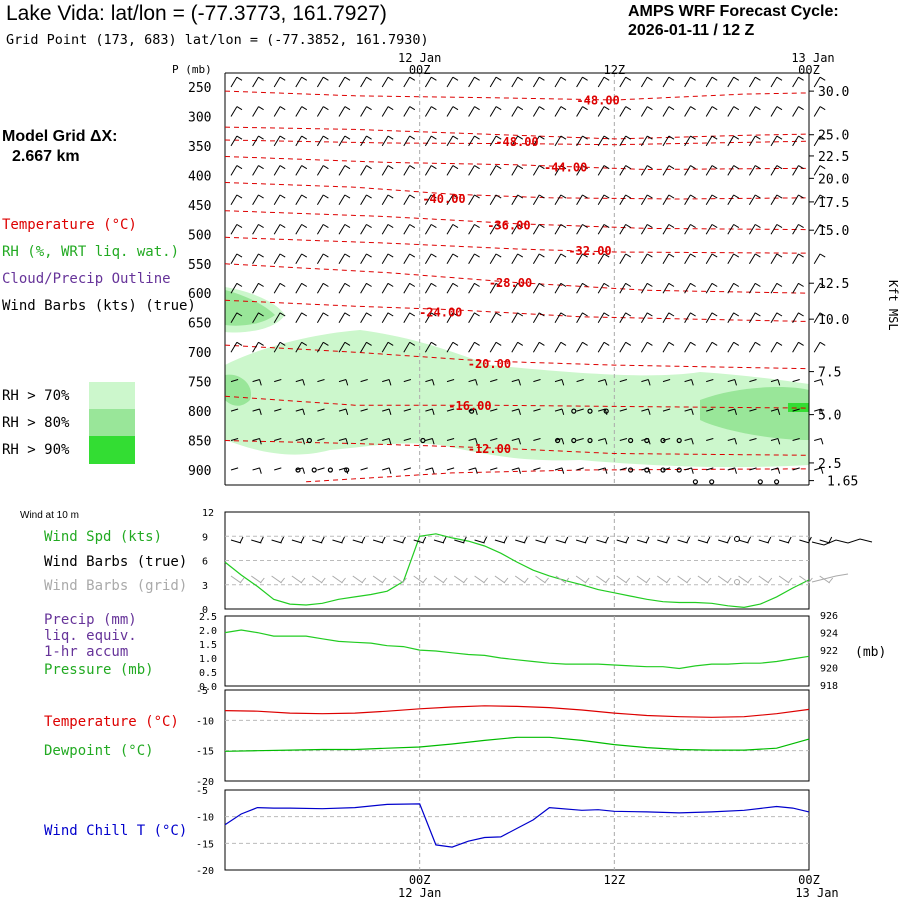 This screenshot has height=900, width=900. I want to click on wind-chill-tick-label: -10, so click(205, 818).